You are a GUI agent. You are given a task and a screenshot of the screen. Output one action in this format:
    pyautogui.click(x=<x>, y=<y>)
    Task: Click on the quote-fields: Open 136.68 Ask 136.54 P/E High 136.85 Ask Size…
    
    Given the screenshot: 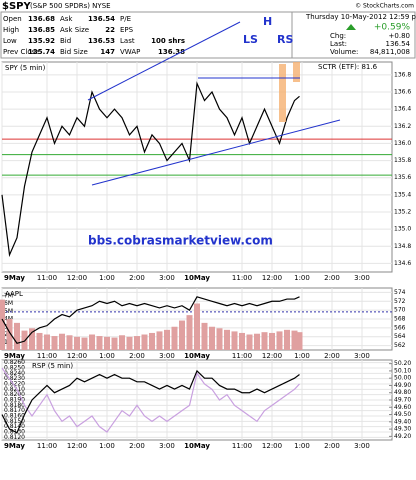 What is the action you would take?
    pyautogui.click(x=94, y=35)
    